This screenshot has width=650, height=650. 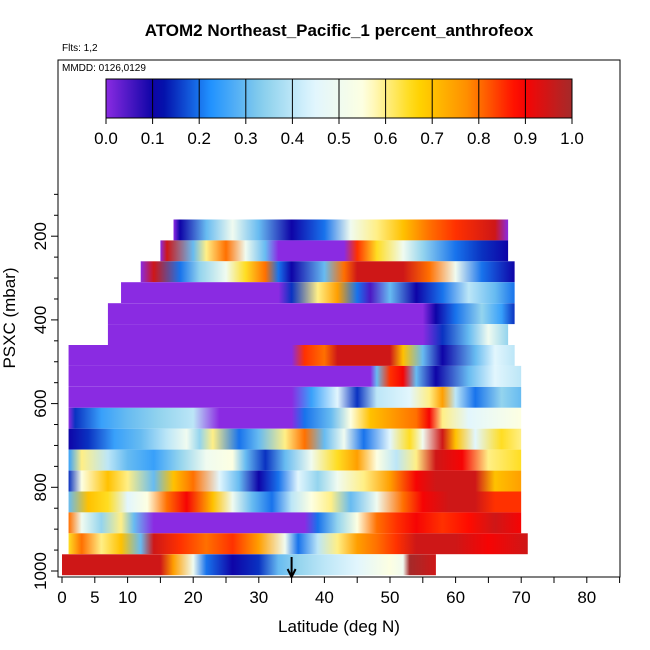 What do you see at coordinates (9, 317) in the screenshot?
I see `y-axis-label: PSXC (mbar)` at bounding box center [9, 317].